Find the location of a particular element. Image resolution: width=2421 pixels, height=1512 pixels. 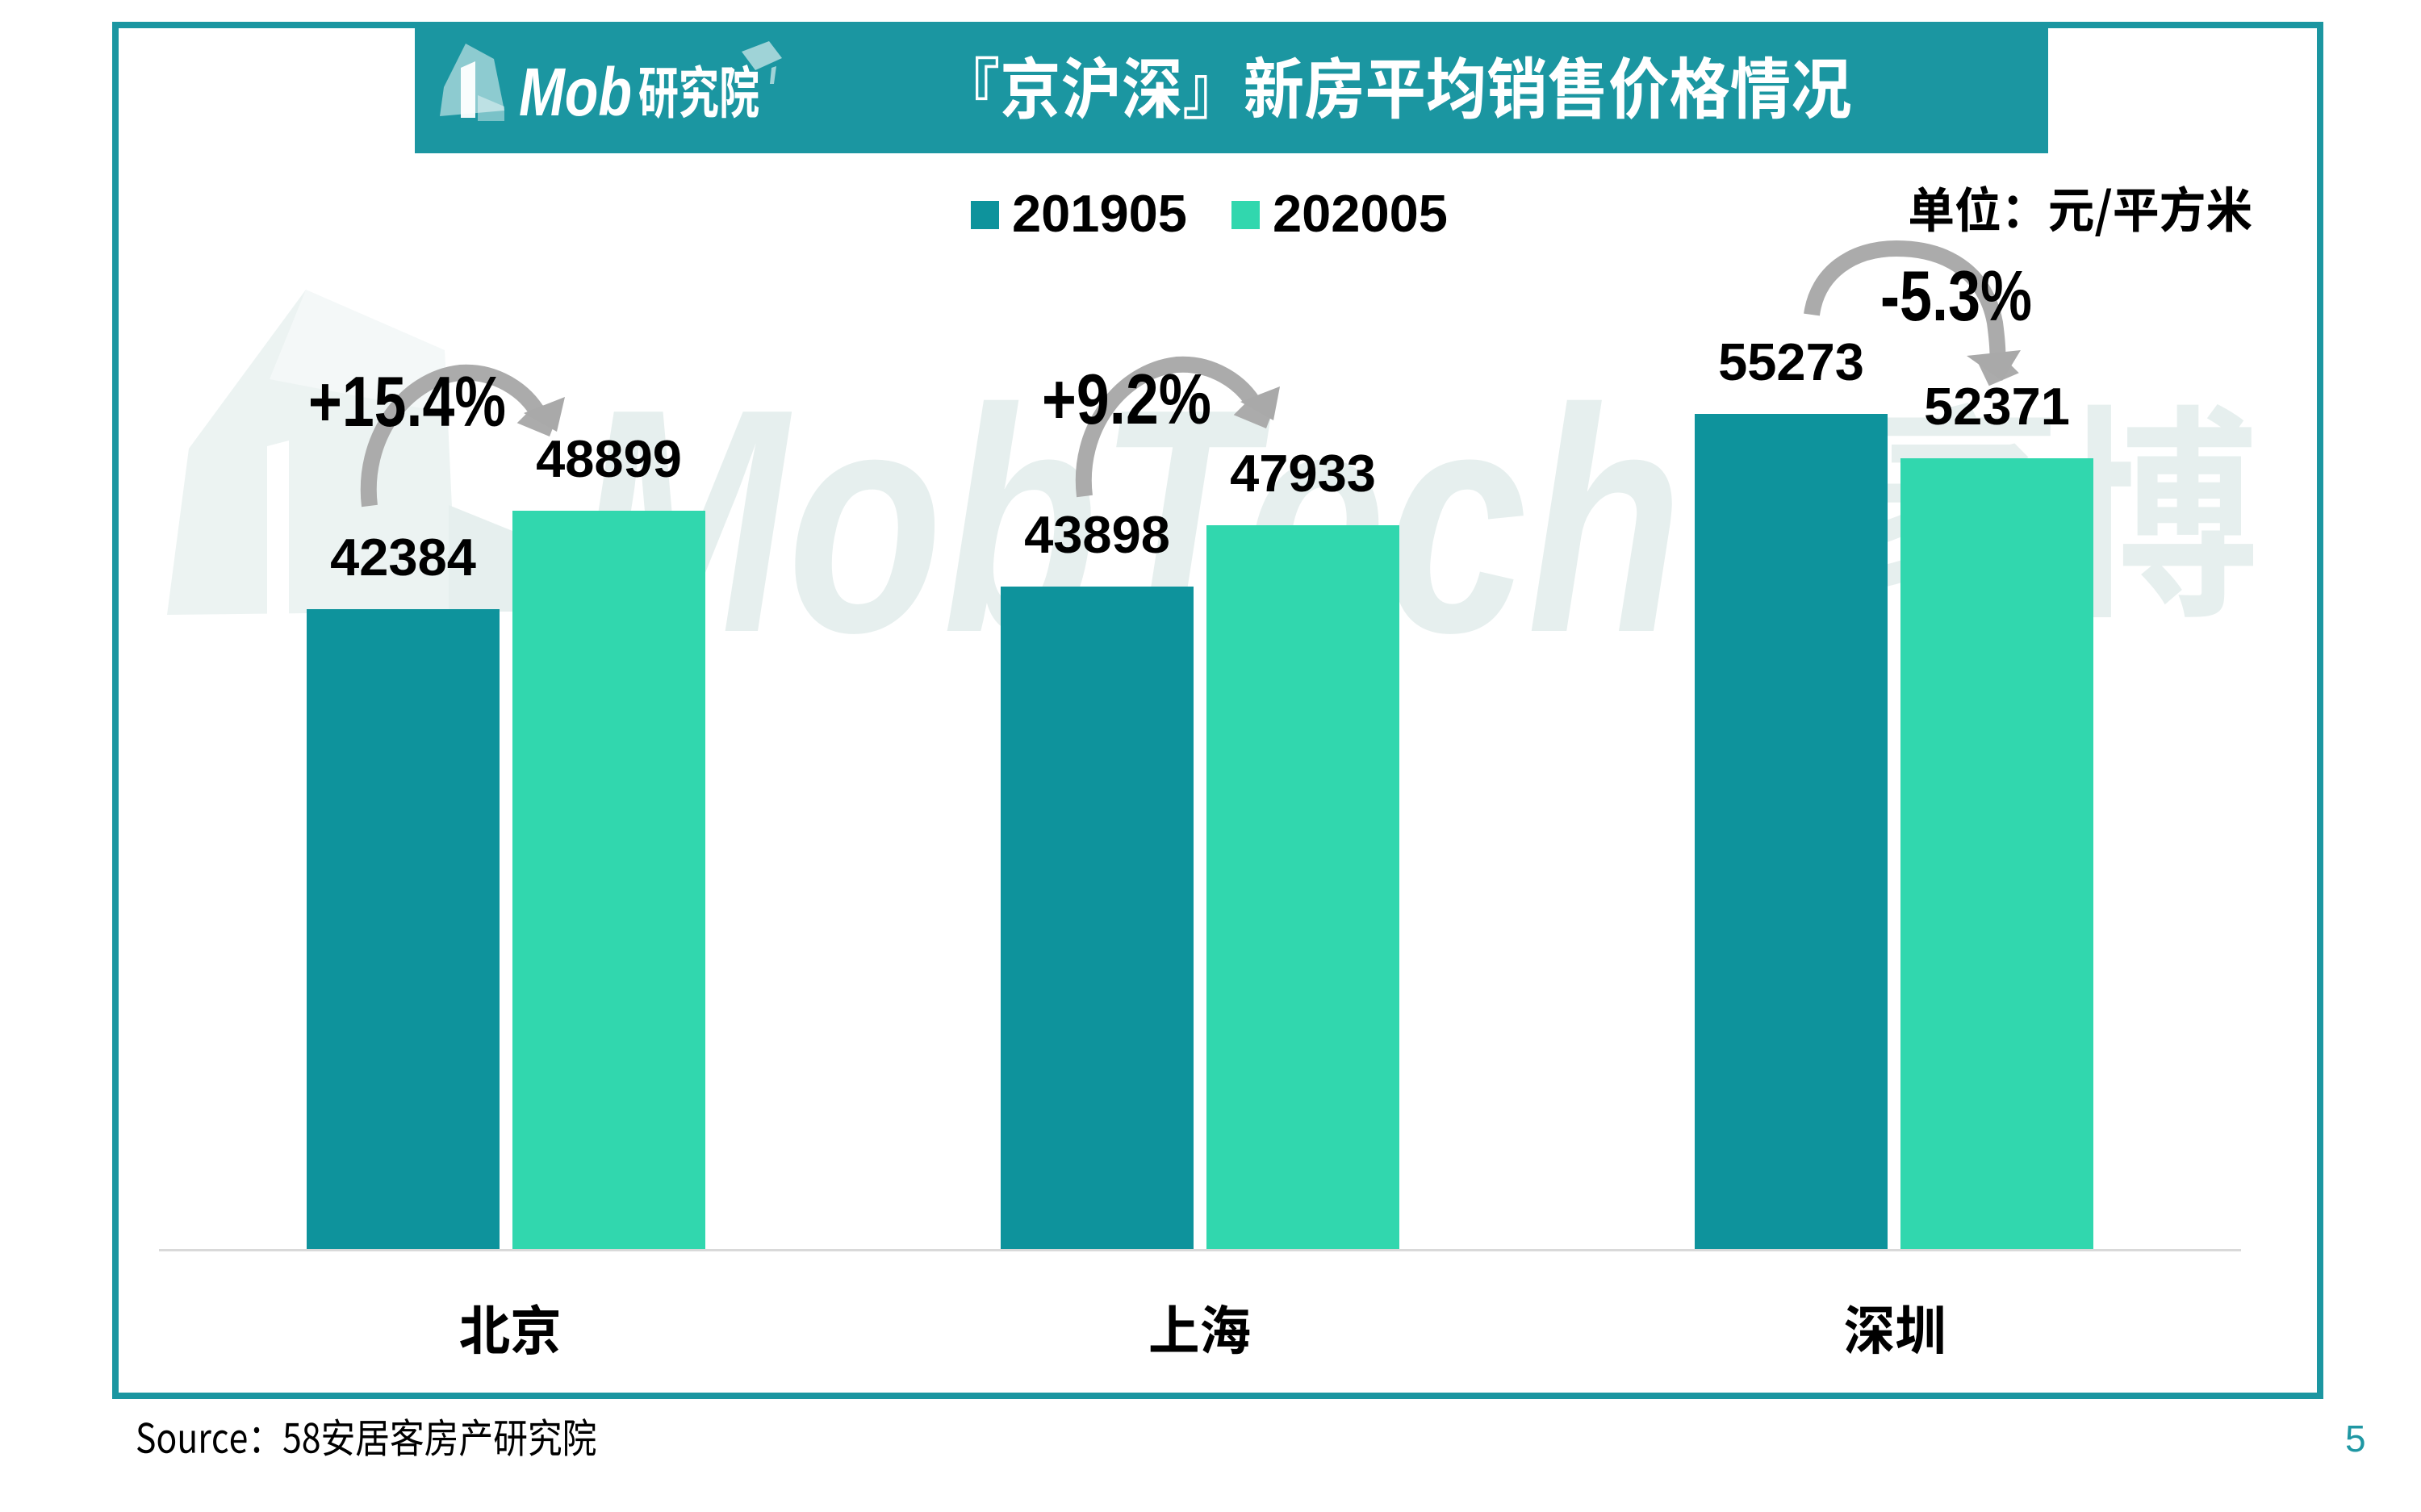

svg-text: 52371 is located at coordinates (1997, 406).